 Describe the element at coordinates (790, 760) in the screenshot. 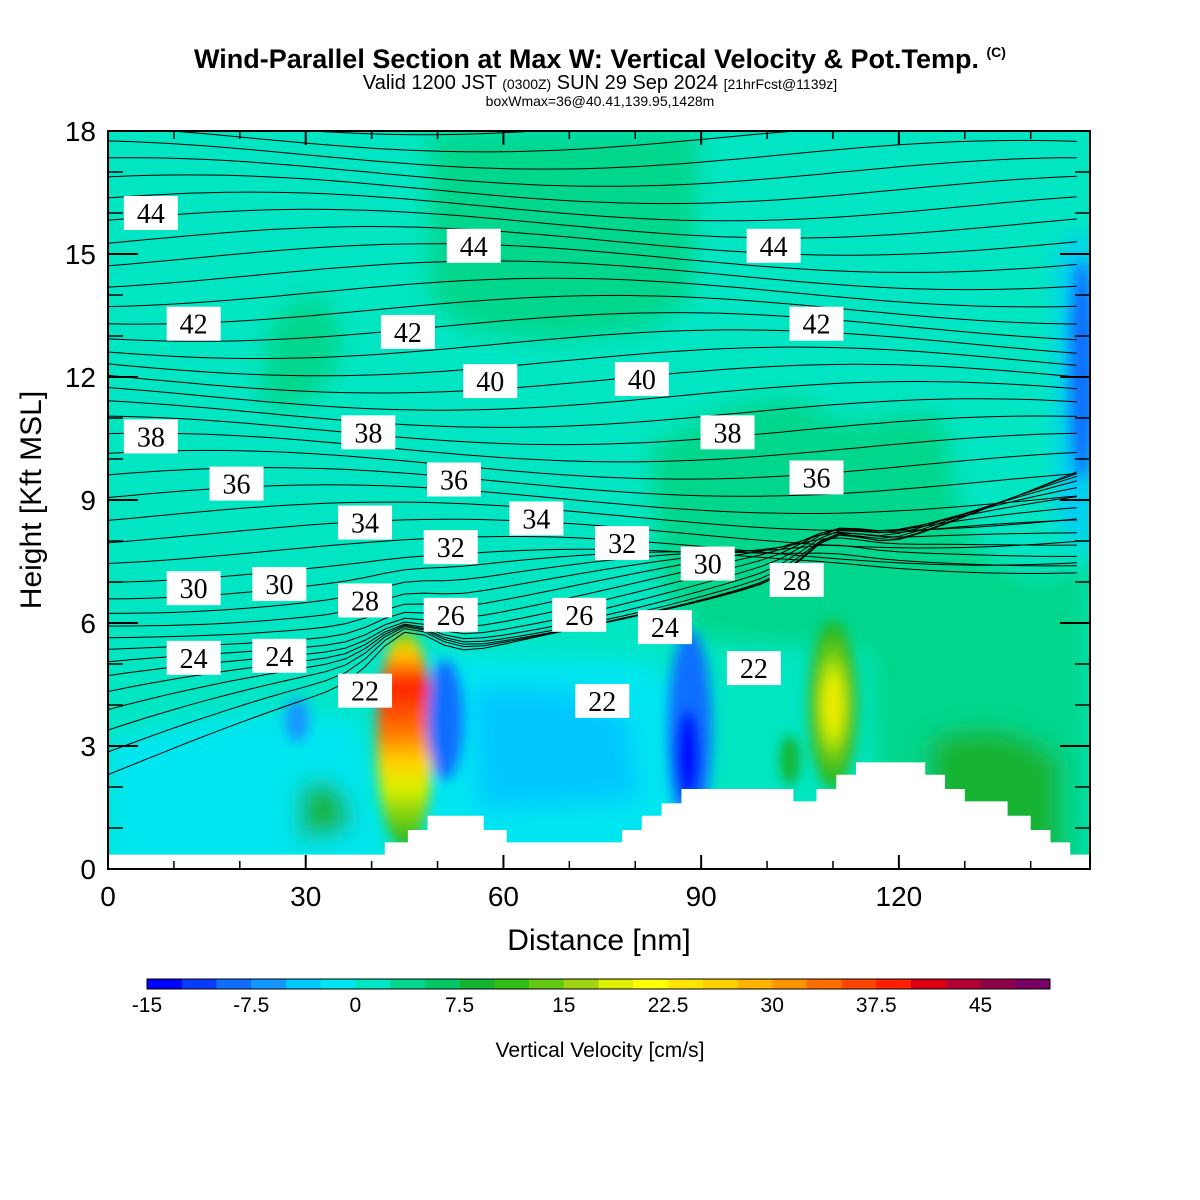

I see `updraft-small` at that location.